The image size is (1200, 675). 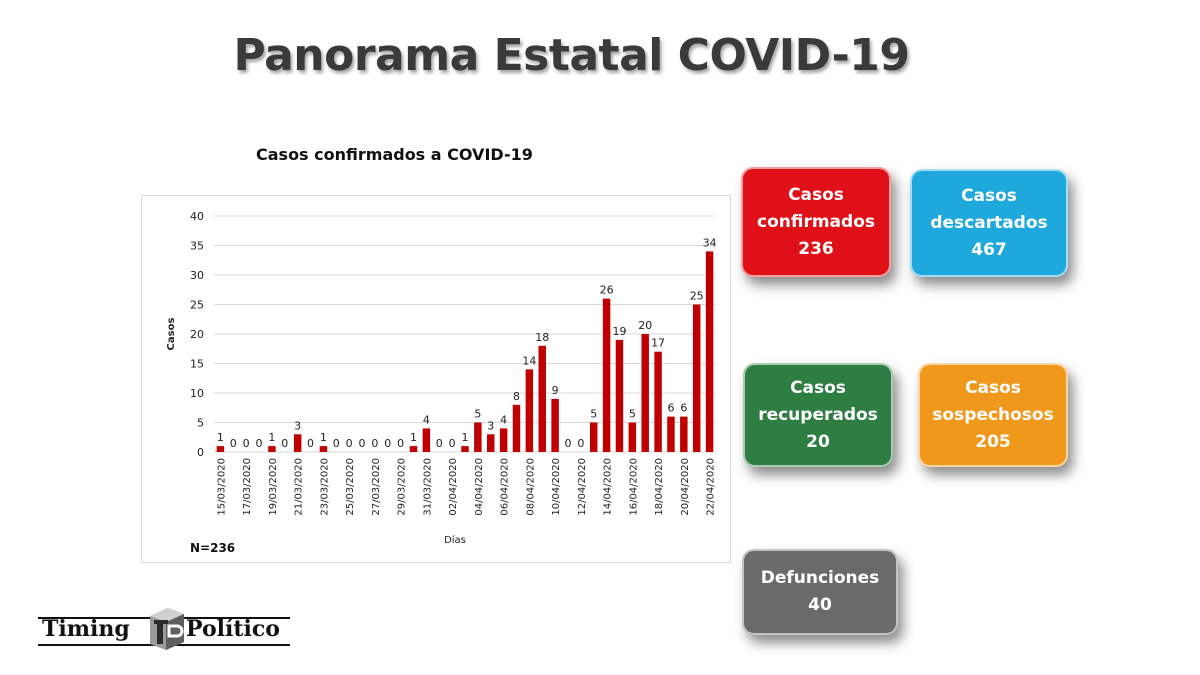 What do you see at coordinates (200, 423) in the screenshot?
I see `y-tick-label: 5` at bounding box center [200, 423].